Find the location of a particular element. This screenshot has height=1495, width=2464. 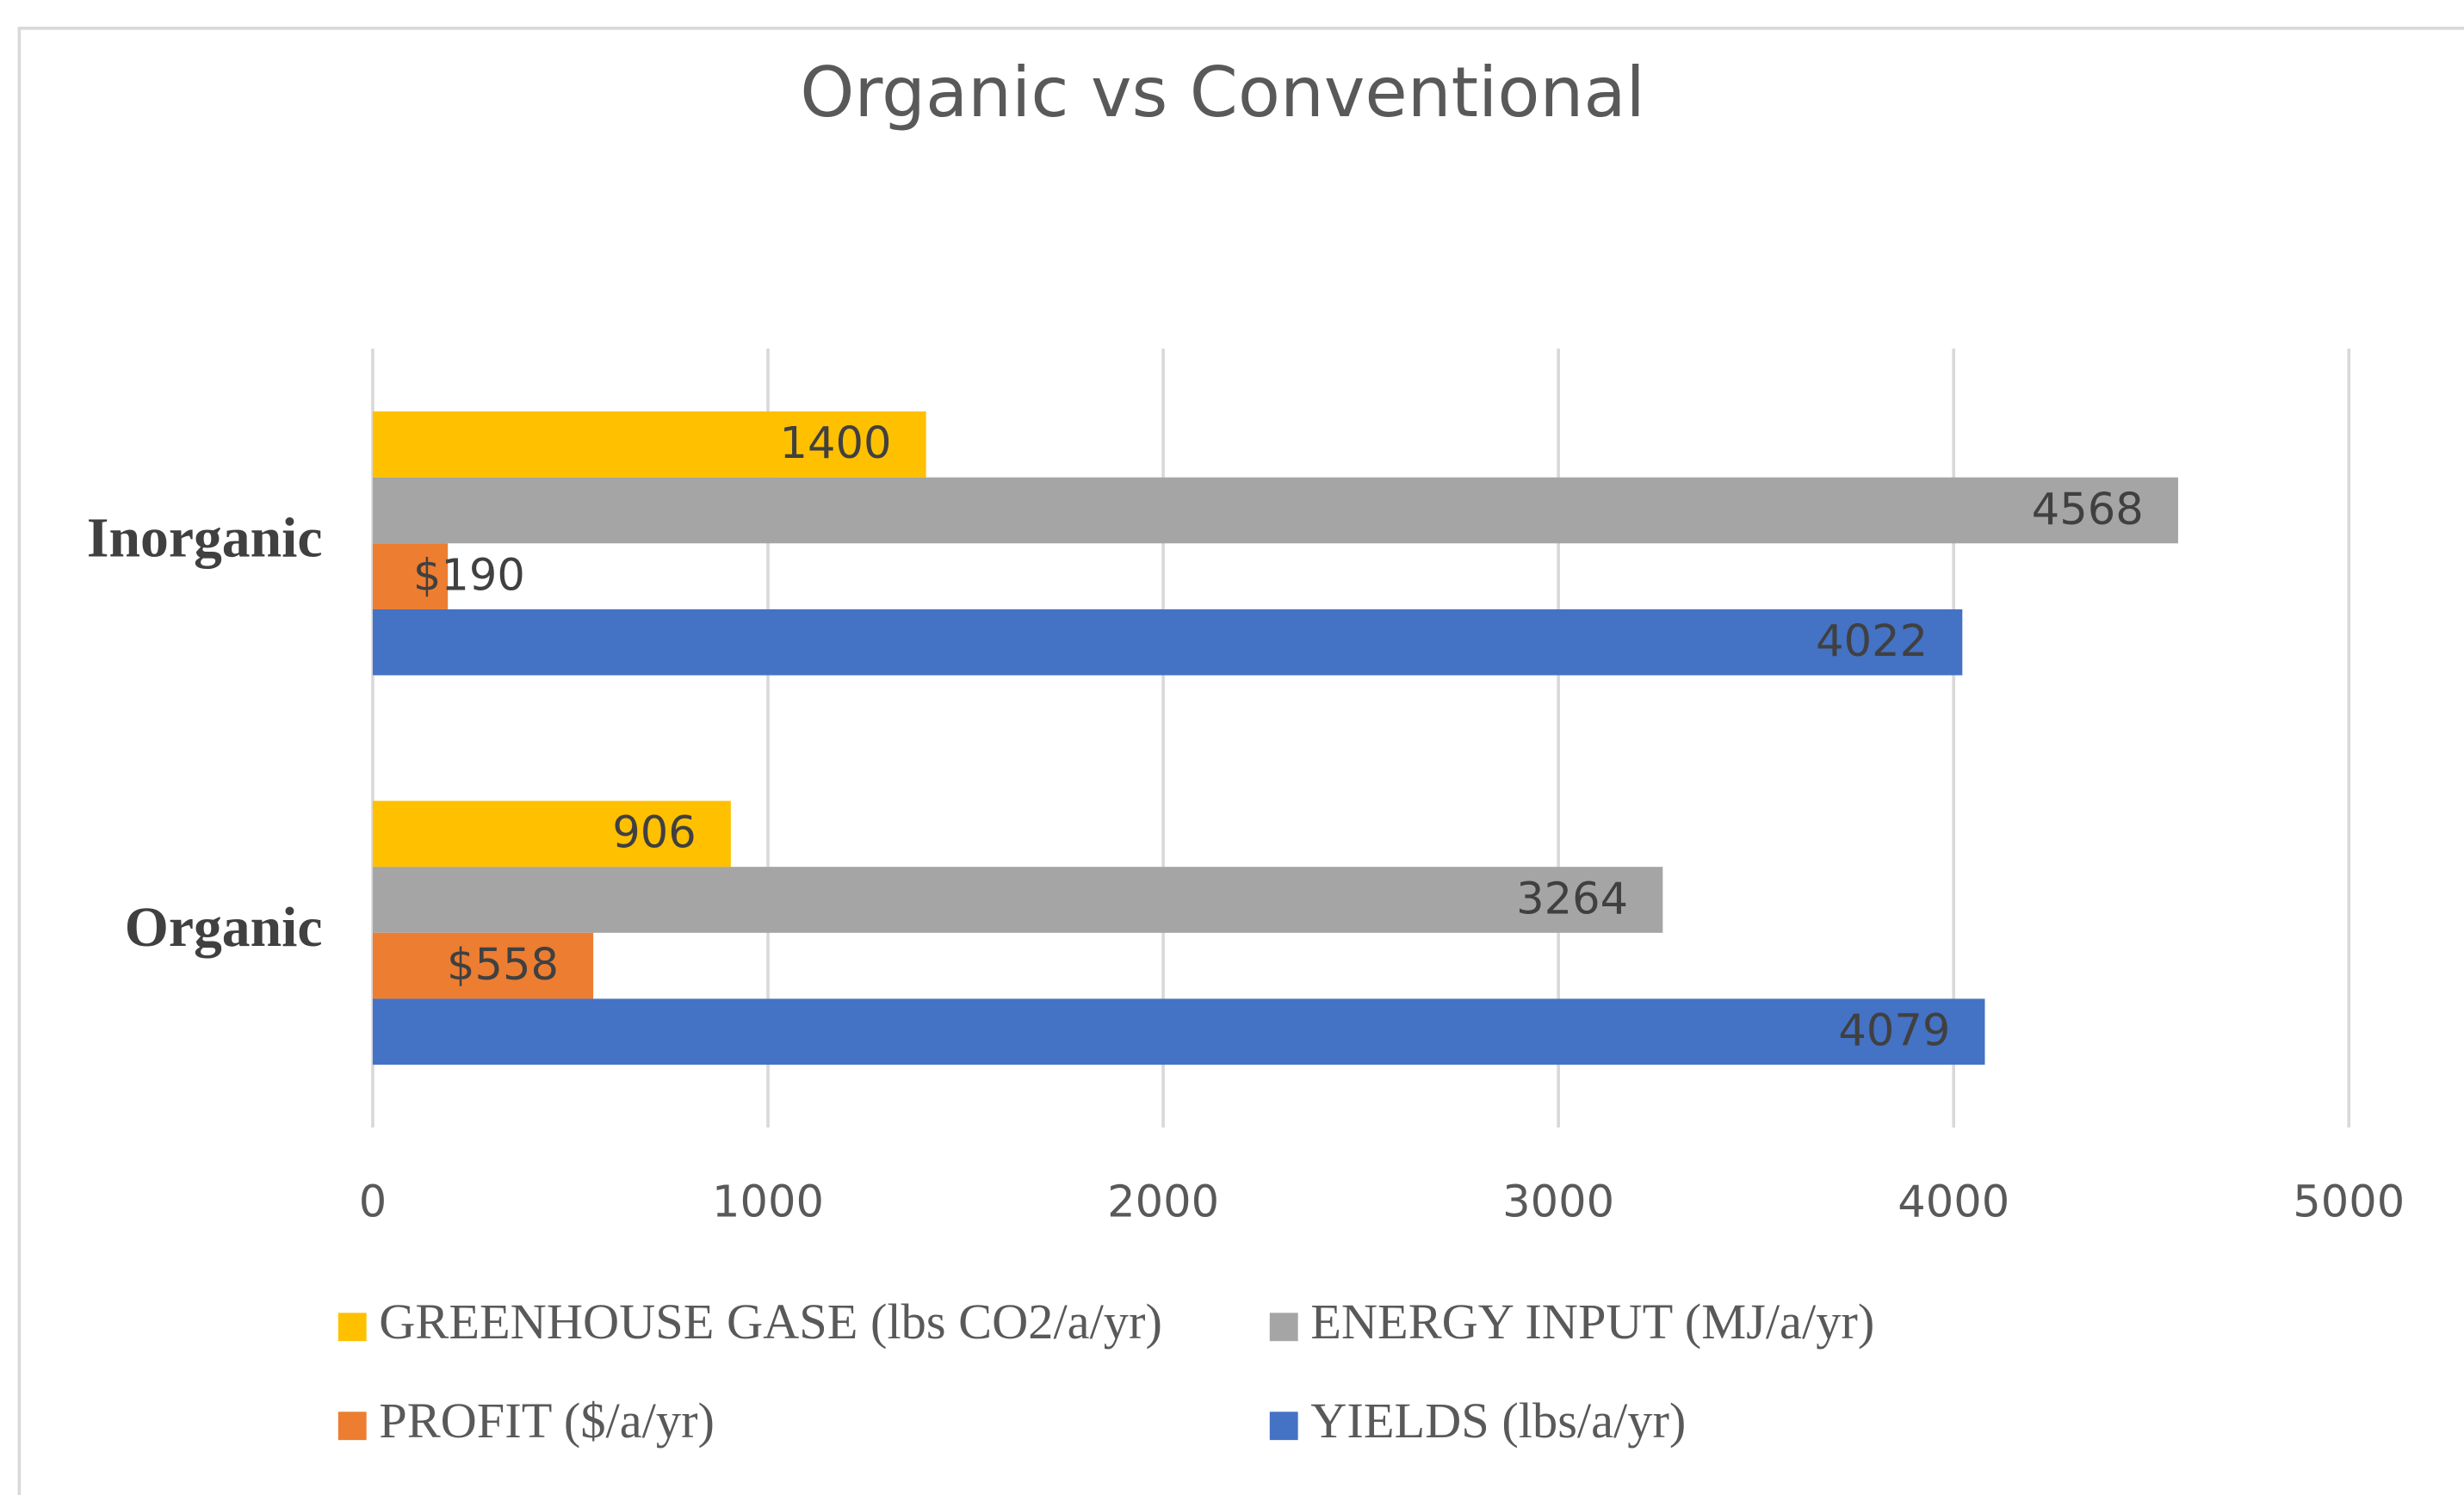

data-label: 4022 is located at coordinates (1872, 641).